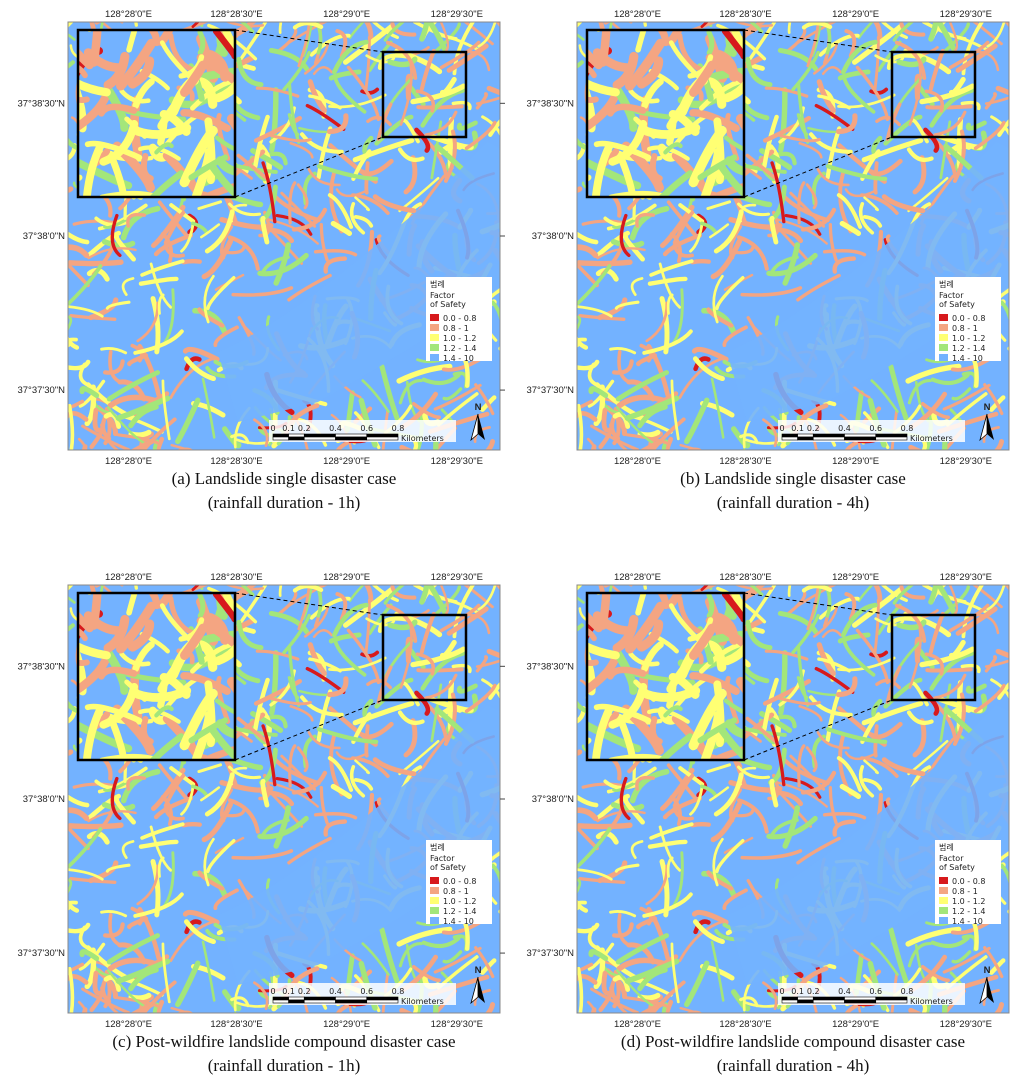  I want to click on zoom-connector, so click(309, 41).